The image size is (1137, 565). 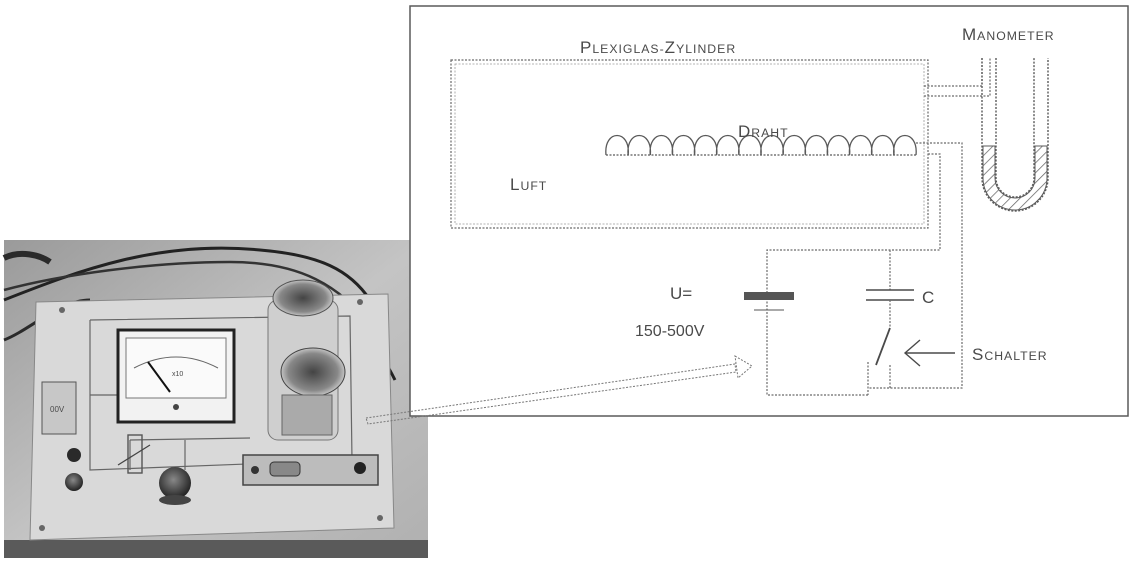 I want to click on plexiglas-cylinder-inner, so click(x=689, y=144).